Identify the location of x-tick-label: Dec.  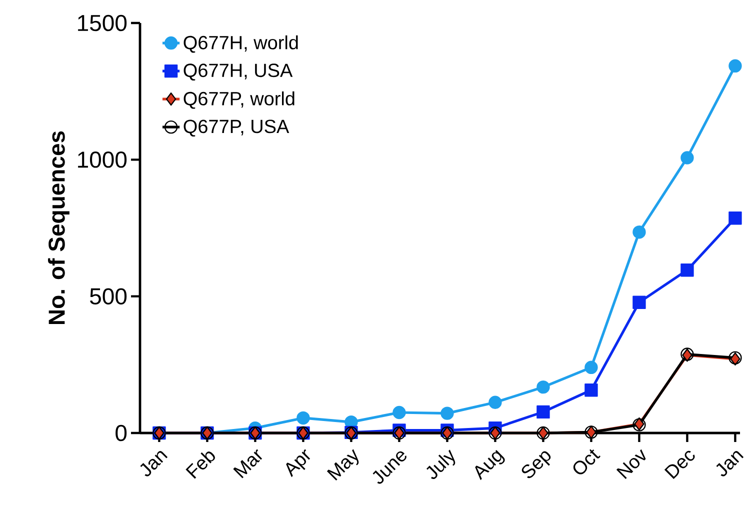
(679, 465).